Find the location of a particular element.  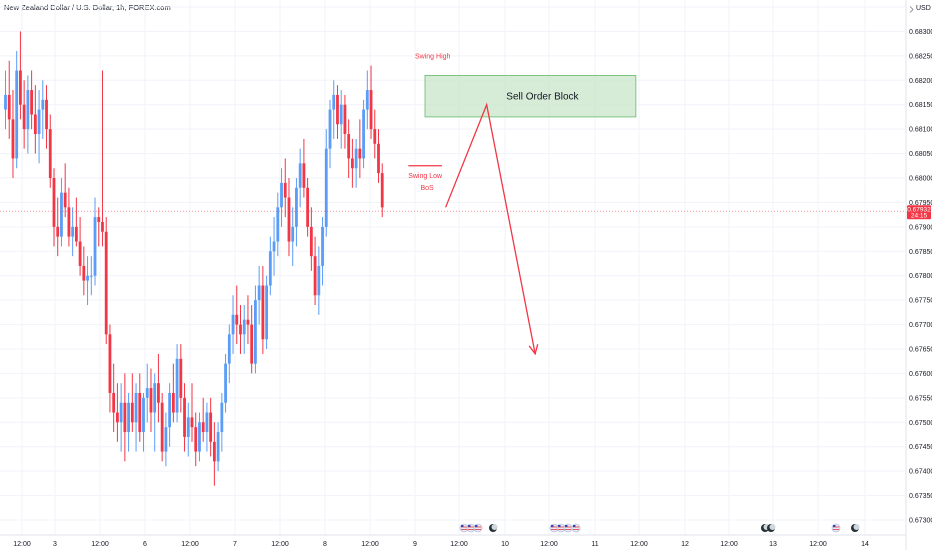

currency-chevron-icon is located at coordinates (911, 9).